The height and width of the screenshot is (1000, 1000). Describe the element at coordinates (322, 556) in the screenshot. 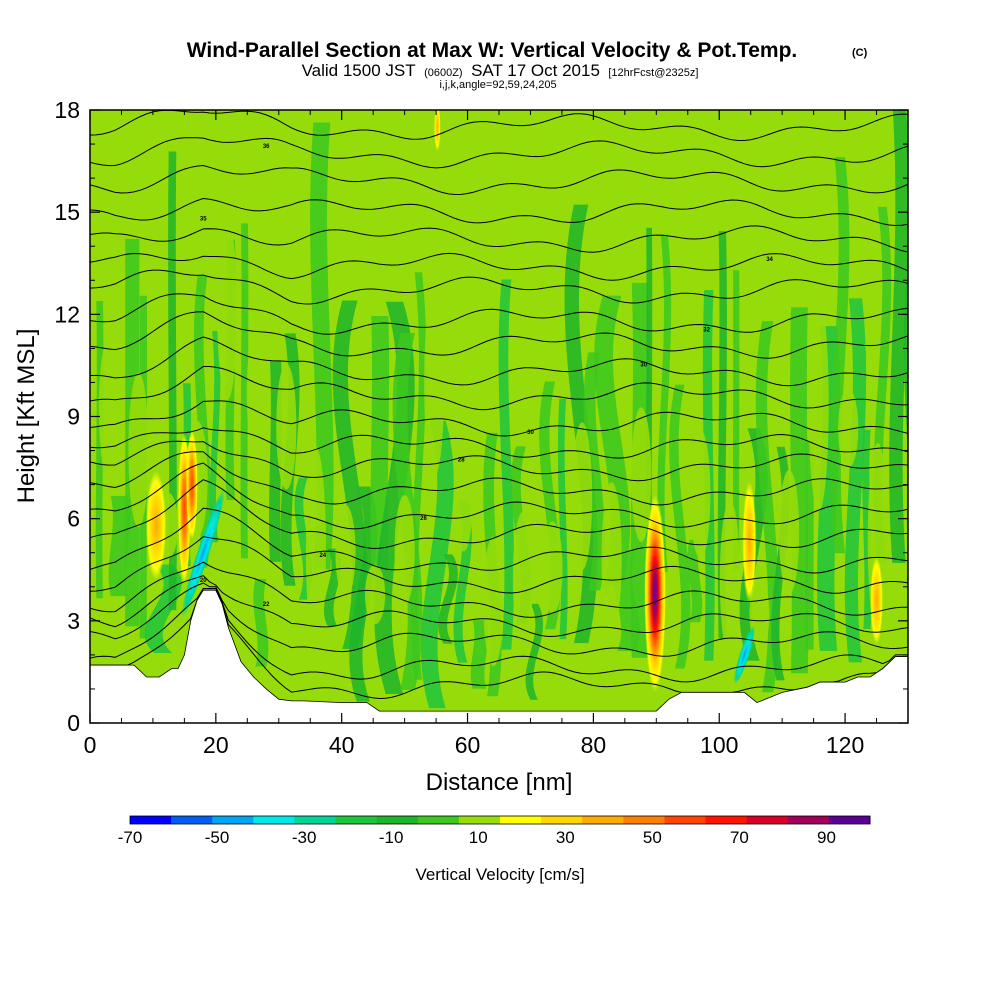

I see `theta-contour-label: 24` at that location.